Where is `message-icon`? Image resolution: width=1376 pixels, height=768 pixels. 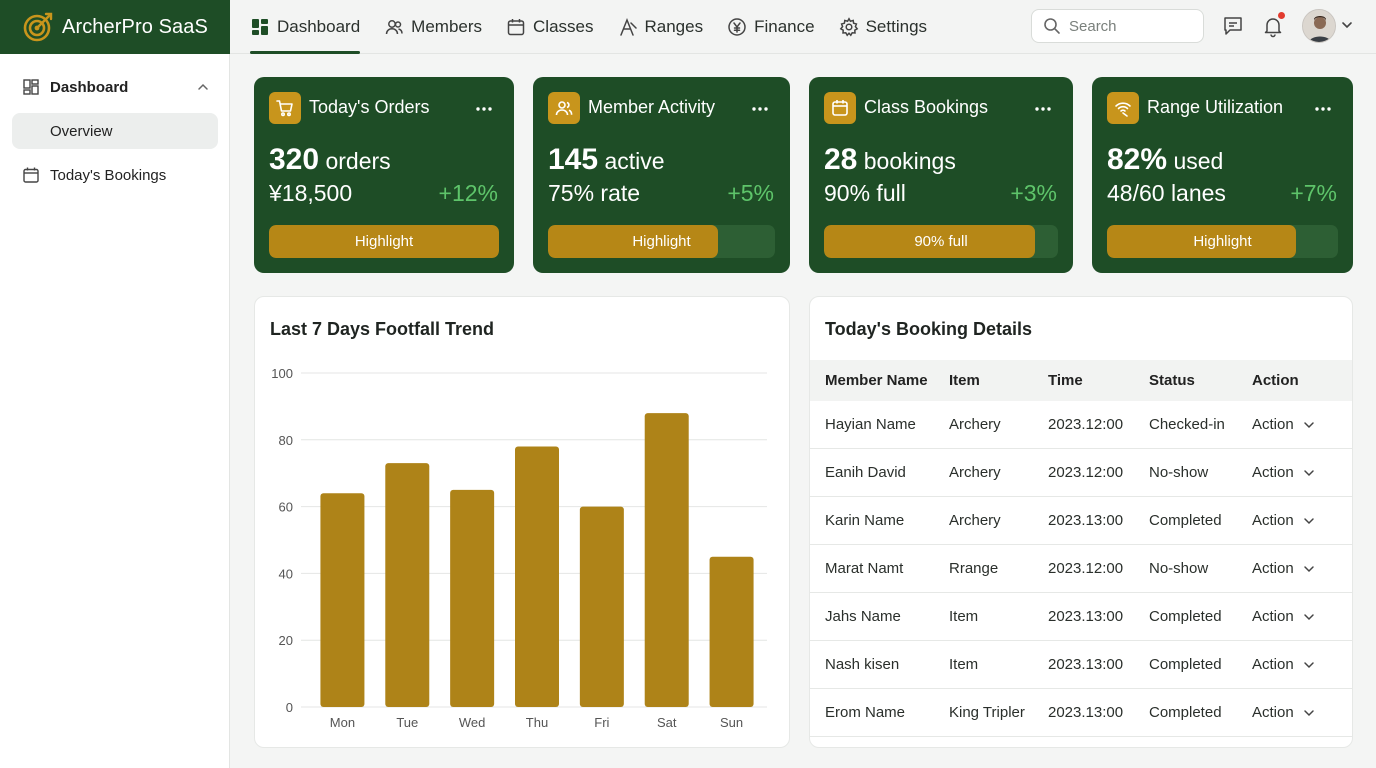 message-icon is located at coordinates (1233, 26).